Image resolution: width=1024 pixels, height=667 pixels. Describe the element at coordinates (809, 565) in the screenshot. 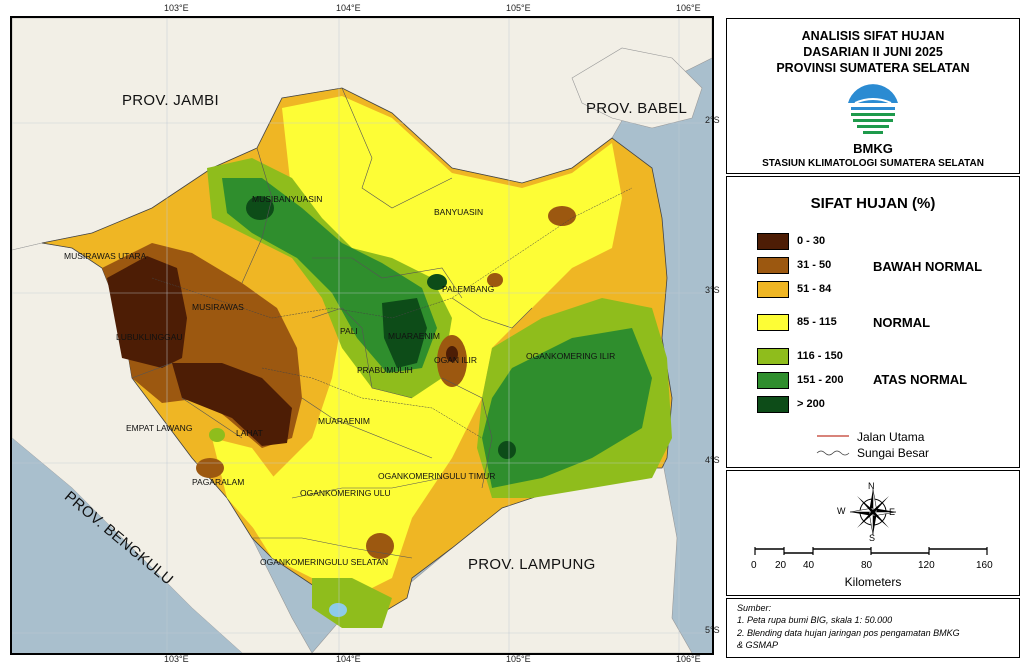

I see `scale-tick-40: 40` at that location.